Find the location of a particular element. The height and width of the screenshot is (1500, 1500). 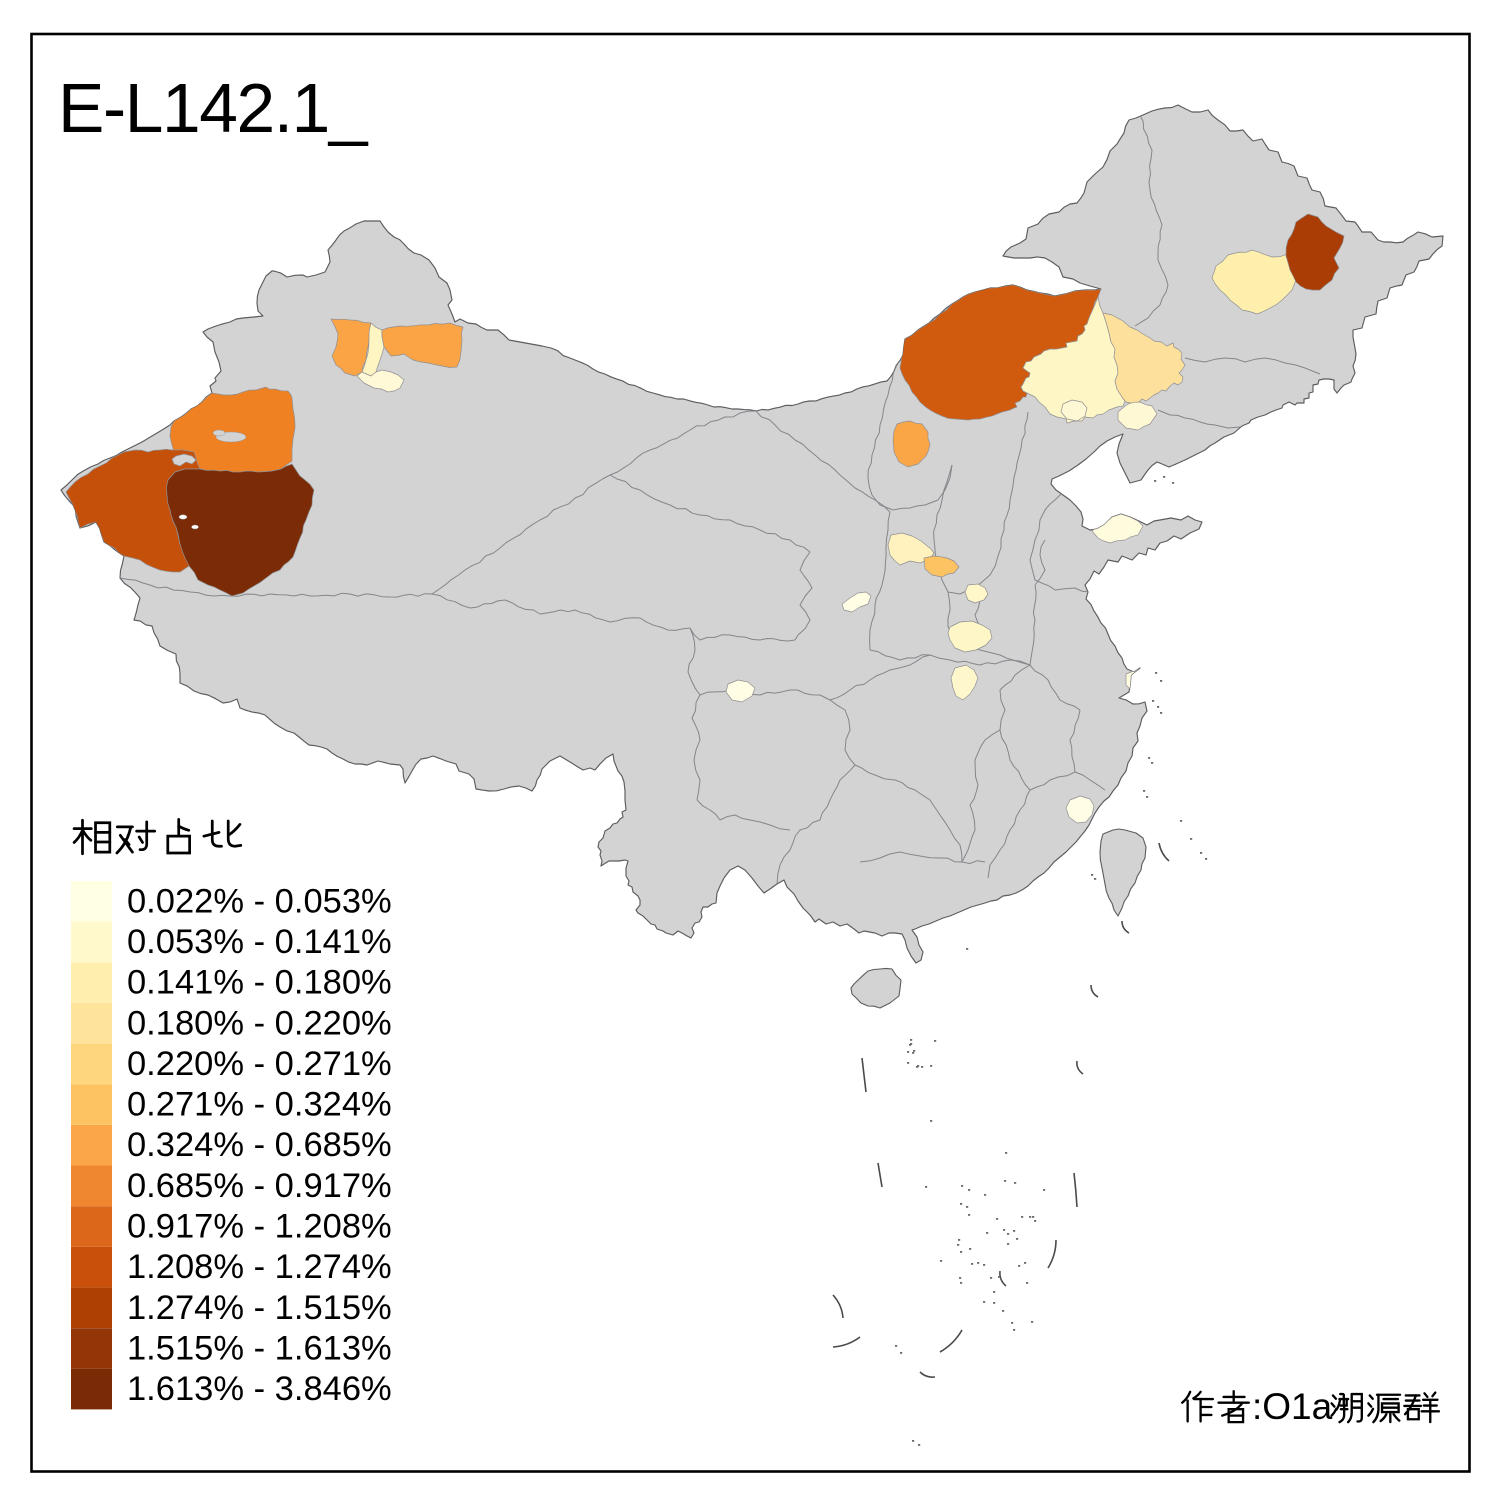

svg-text: 0.324% - 0.685% is located at coordinates (259, 1145).